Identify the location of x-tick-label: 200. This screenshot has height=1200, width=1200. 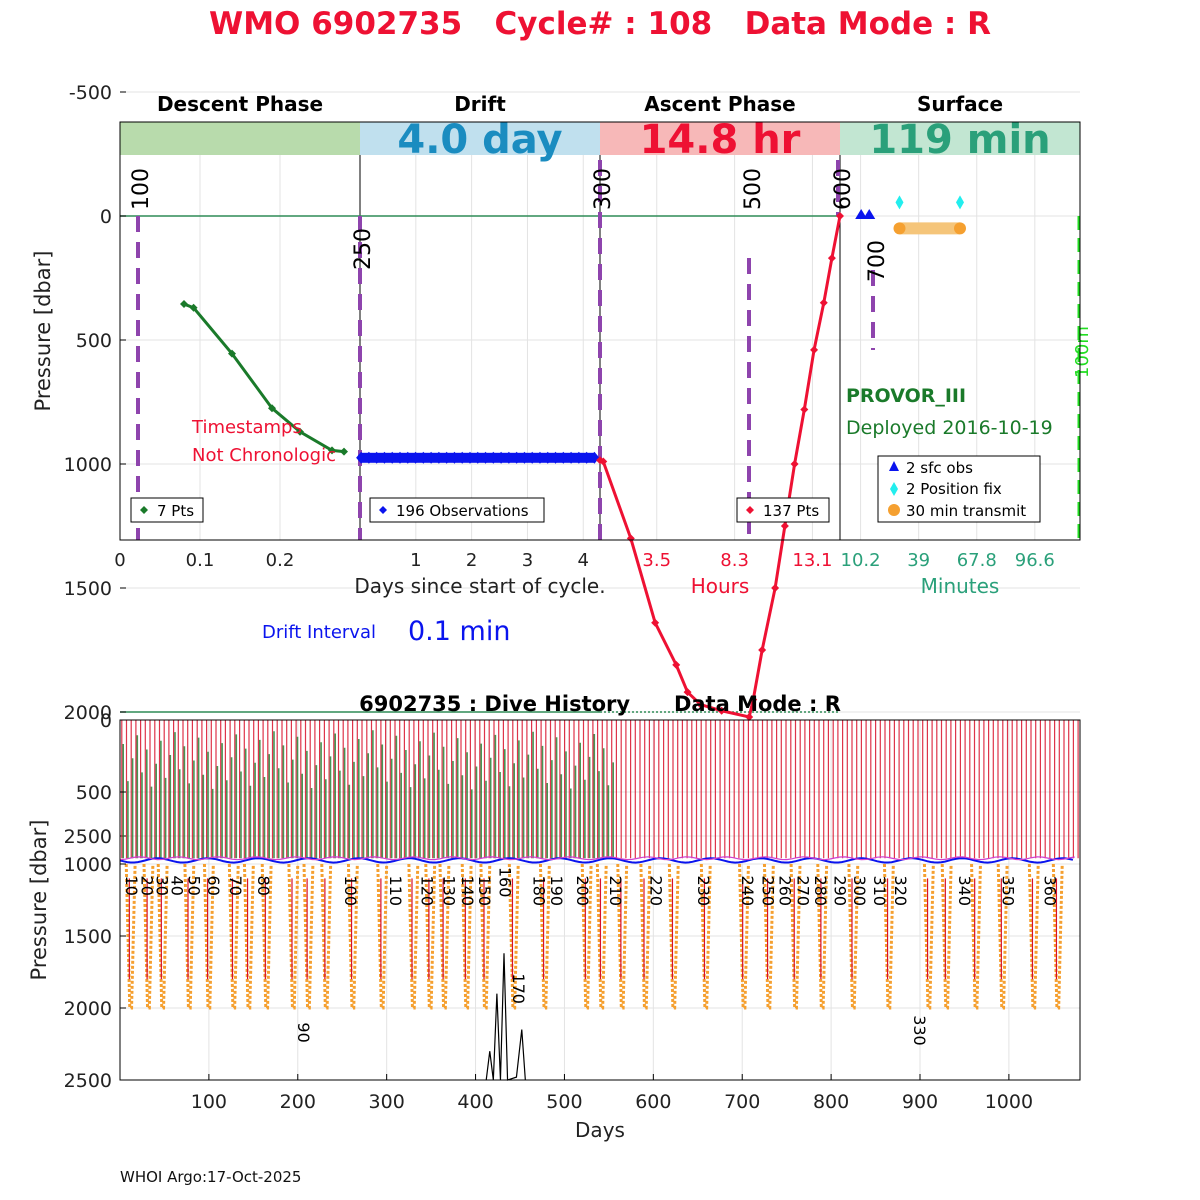
(298, 1102).